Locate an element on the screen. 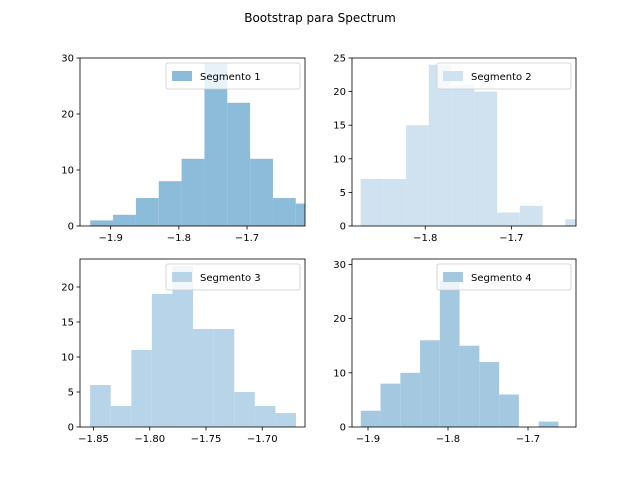 This screenshot has width=640, height=480. subplot-segmento-3: −1.85 −1.80 −1.75 −1.70 0 5 10 15 20 Segmento 3 is located at coordinates (183, 351).